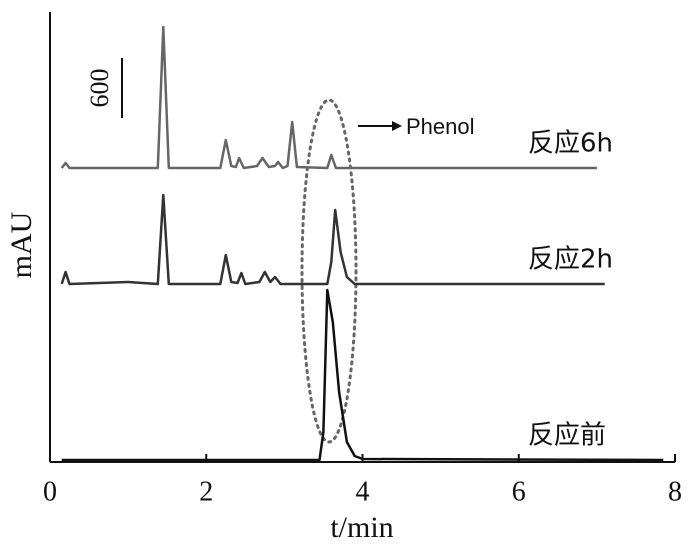  What do you see at coordinates (21, 244) in the screenshot?
I see `y-axis-label: mAU` at bounding box center [21, 244].